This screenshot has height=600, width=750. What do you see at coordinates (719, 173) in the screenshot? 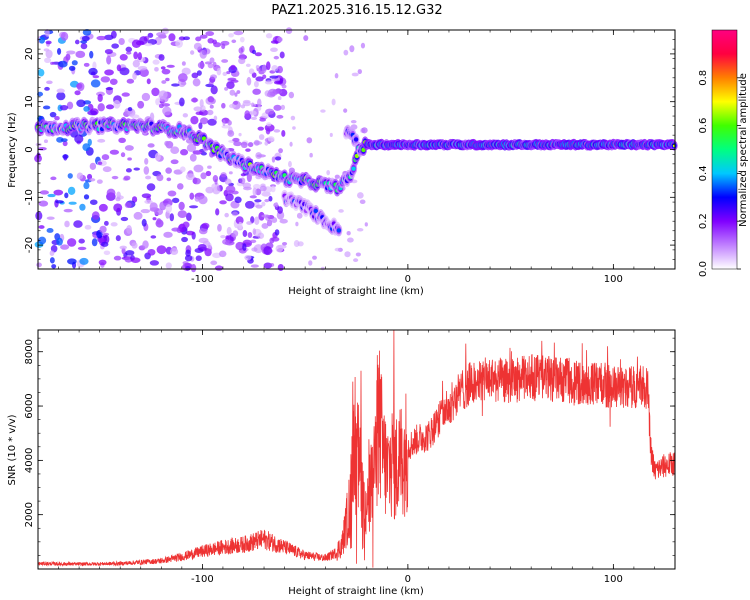
I see `colorbar-ticks: 0.0 0.2 0.4 0.6 0.8` at bounding box center [719, 173].